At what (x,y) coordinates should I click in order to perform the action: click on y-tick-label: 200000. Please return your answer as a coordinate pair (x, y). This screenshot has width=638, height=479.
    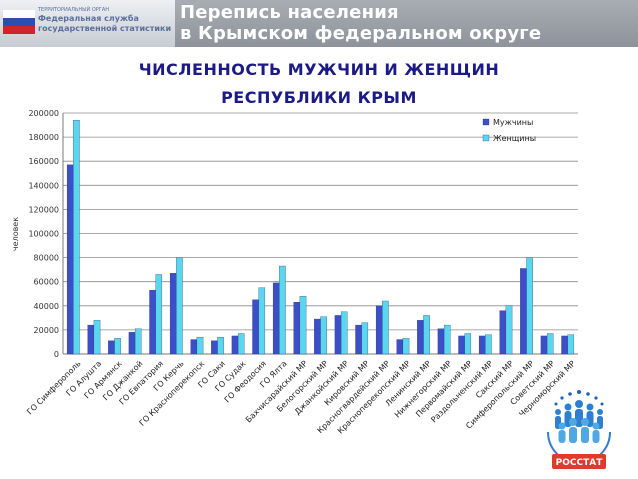
    Looking at the image, I should click on (43, 113).